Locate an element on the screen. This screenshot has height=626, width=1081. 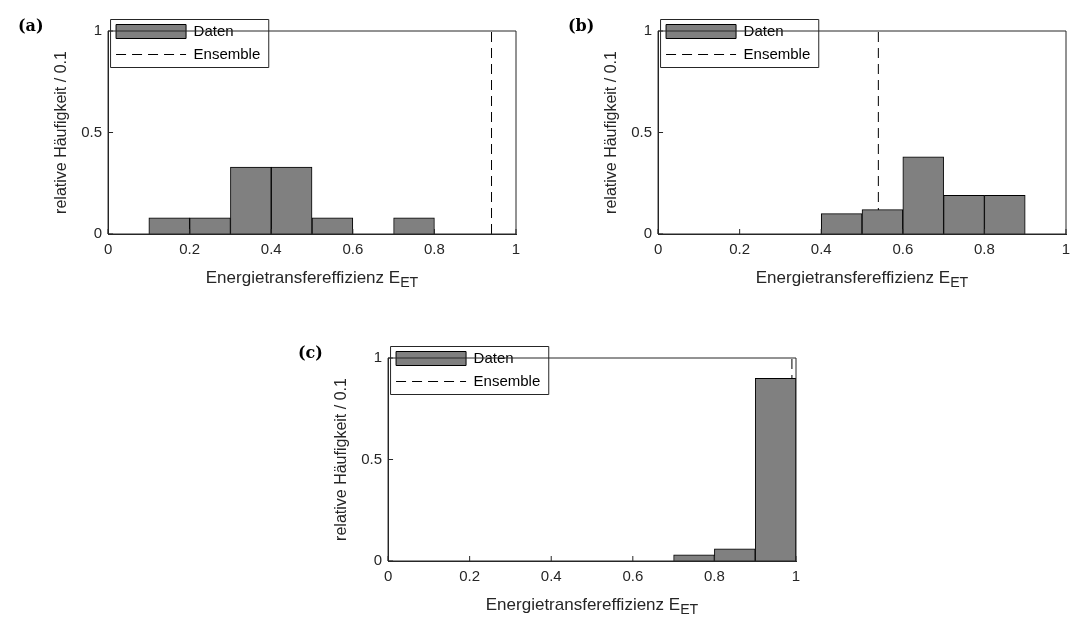
chart-title: (c) is located at coordinates (310, 352).